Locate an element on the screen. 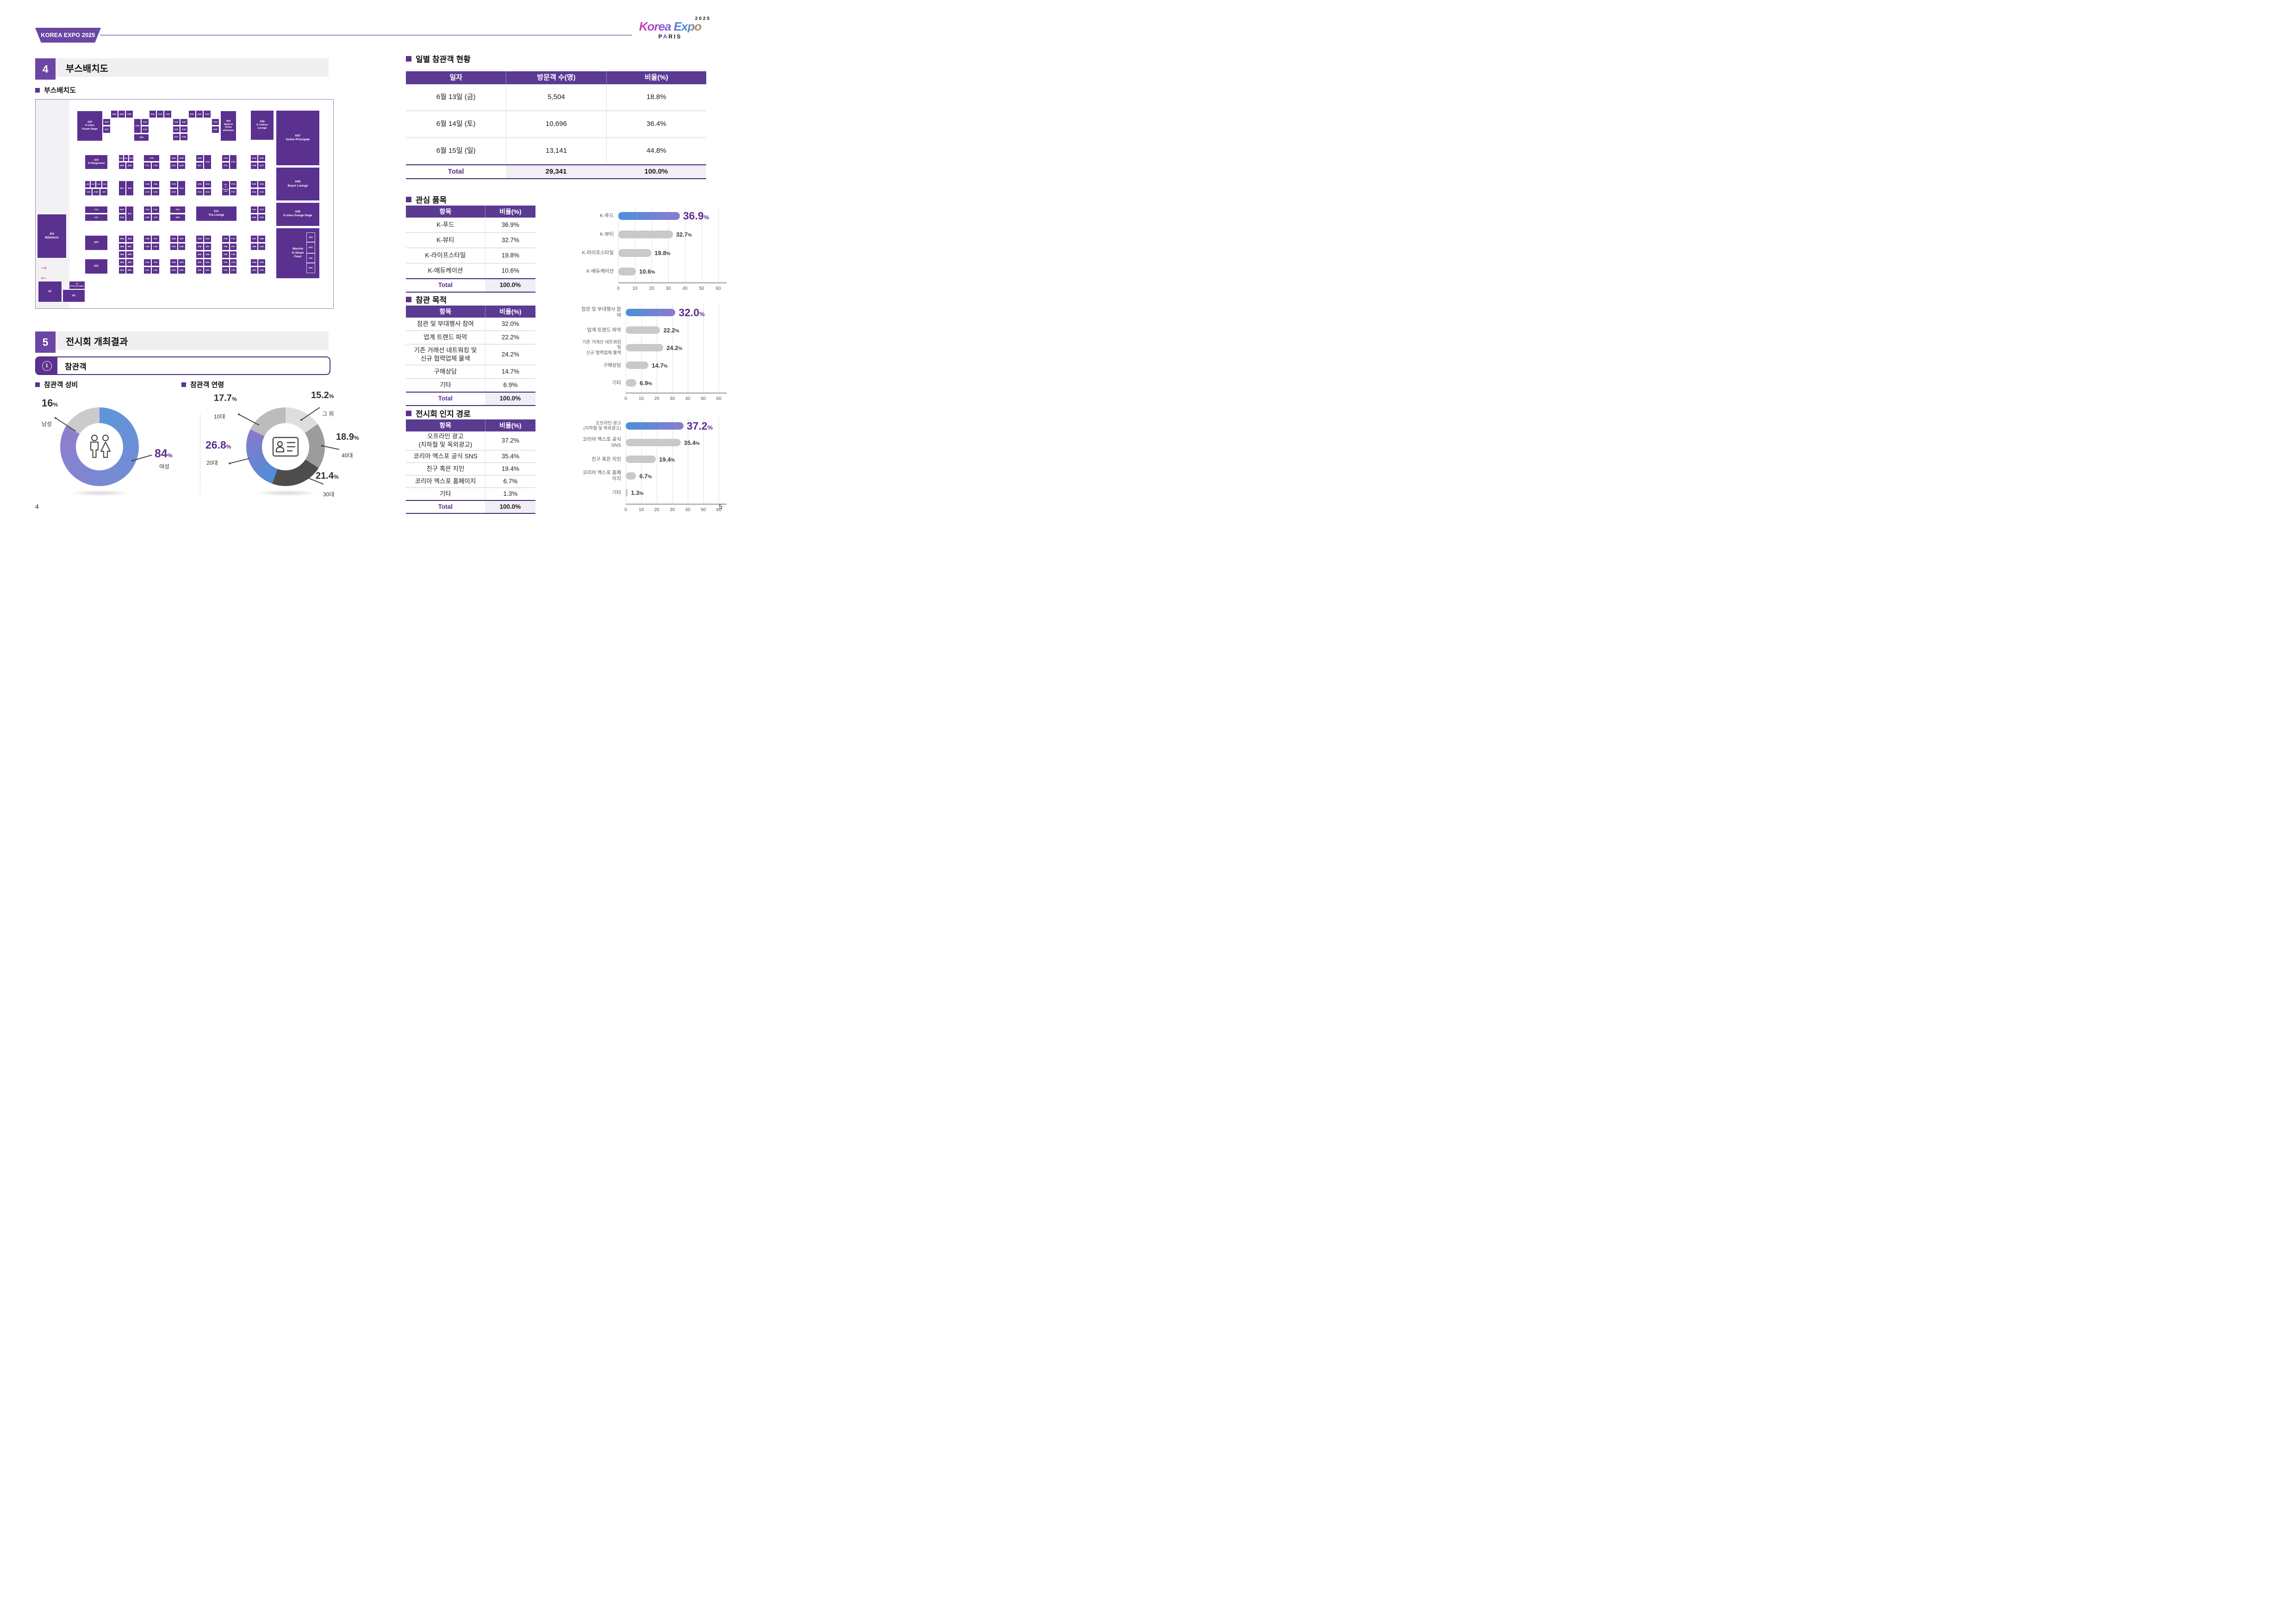 The width and height of the screenshot is (2296, 1624). booth-g13: G13 is located at coordinates (262, 192).